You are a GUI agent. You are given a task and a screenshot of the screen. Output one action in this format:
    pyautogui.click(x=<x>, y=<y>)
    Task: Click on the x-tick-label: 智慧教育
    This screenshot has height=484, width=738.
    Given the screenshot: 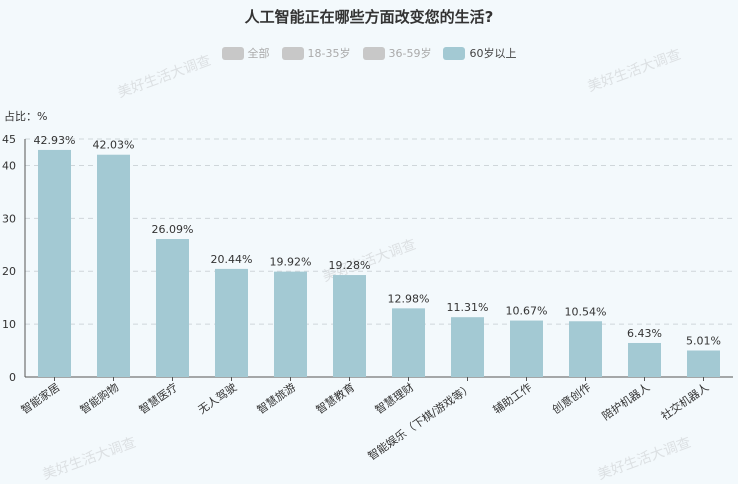 What is the action you would take?
    pyautogui.click(x=335, y=398)
    